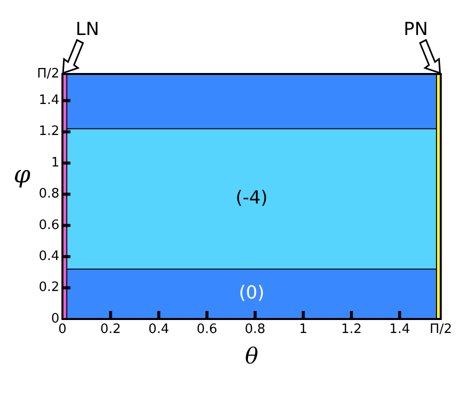 Image resolution: width=463 pixels, height=393 pixels. What do you see at coordinates (55, 162) in the screenshot?
I see `y-tick-label: 1` at bounding box center [55, 162].